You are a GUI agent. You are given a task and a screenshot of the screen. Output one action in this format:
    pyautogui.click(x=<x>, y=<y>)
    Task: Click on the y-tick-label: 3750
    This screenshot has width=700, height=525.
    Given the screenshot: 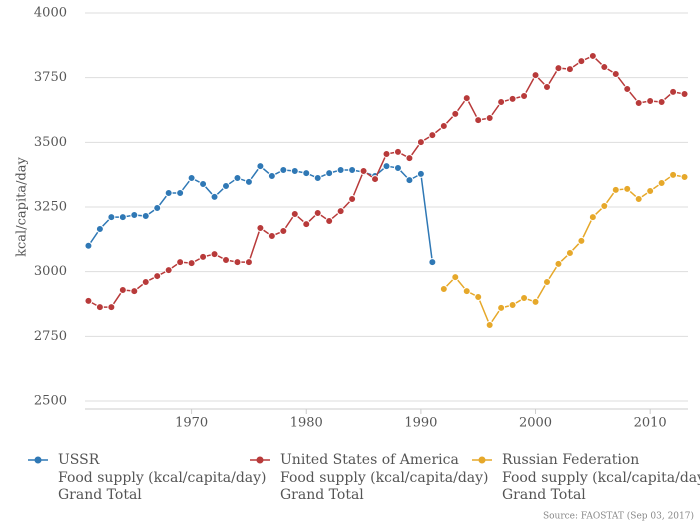 What is the action you would take?
    pyautogui.click(x=50, y=77)
    